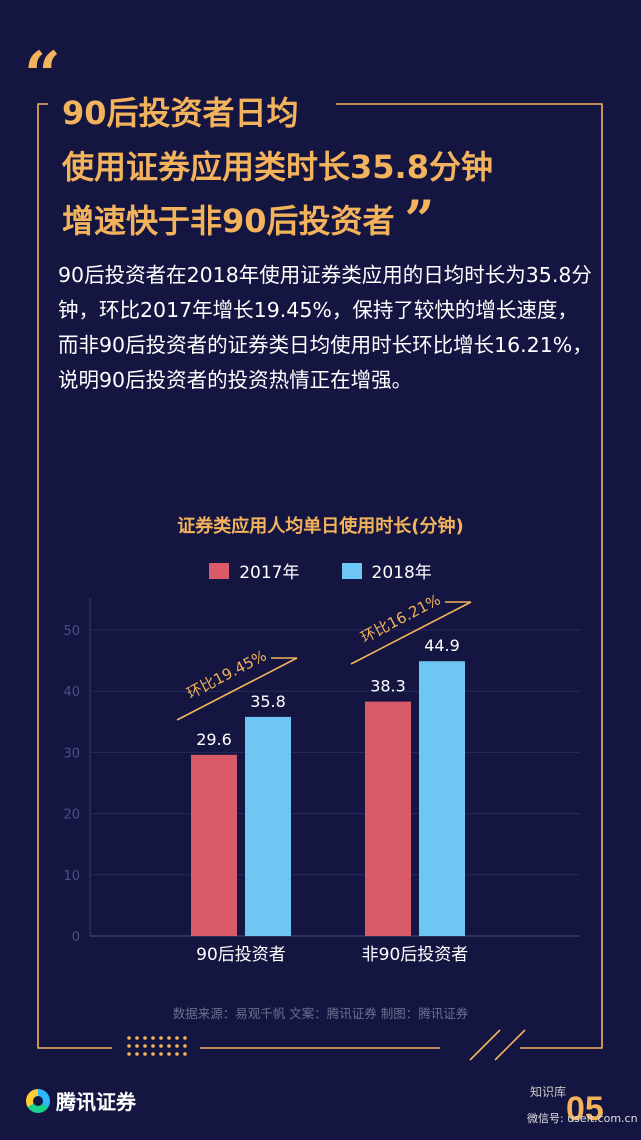 Image resolution: width=641 pixels, height=1140 pixels. What do you see at coordinates (214, 739) in the screenshot?
I see `bar-value-label: 29.6` at bounding box center [214, 739].